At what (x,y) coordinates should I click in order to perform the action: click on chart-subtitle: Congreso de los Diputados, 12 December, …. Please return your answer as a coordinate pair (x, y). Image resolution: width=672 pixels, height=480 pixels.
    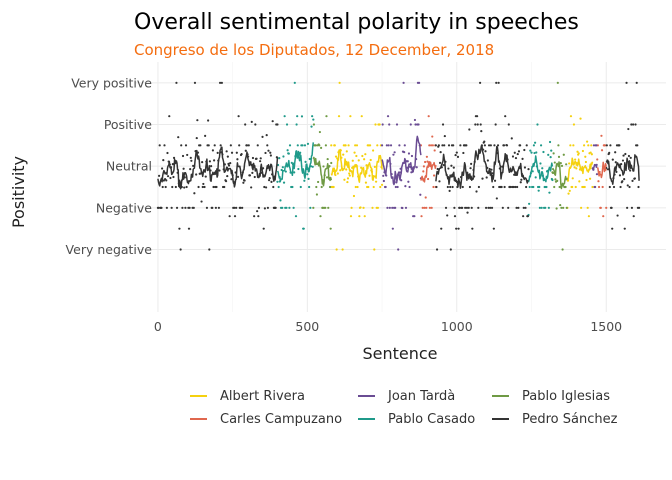
    Looking at the image, I should click on (314, 50).